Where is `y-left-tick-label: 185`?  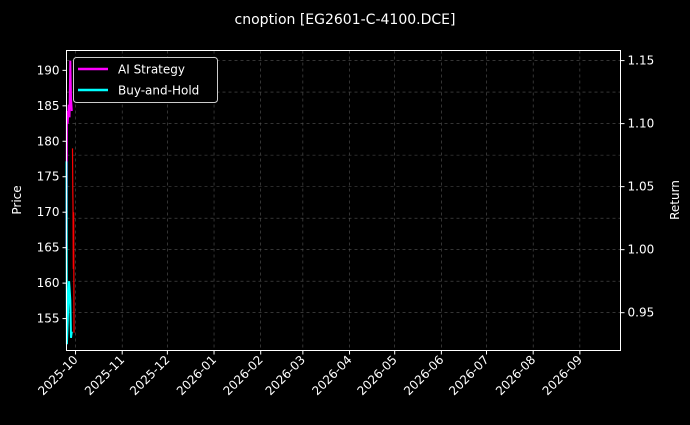
y-left-tick-label: 185 is located at coordinates (48, 106).